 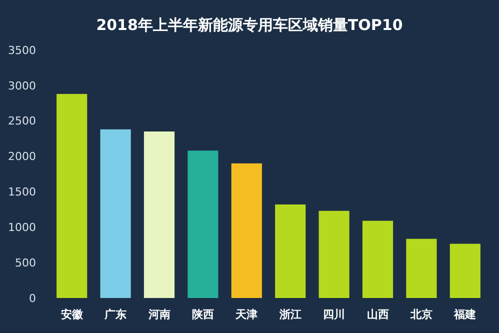 I want to click on y-tick-label: 3500, so click(x=22, y=50).